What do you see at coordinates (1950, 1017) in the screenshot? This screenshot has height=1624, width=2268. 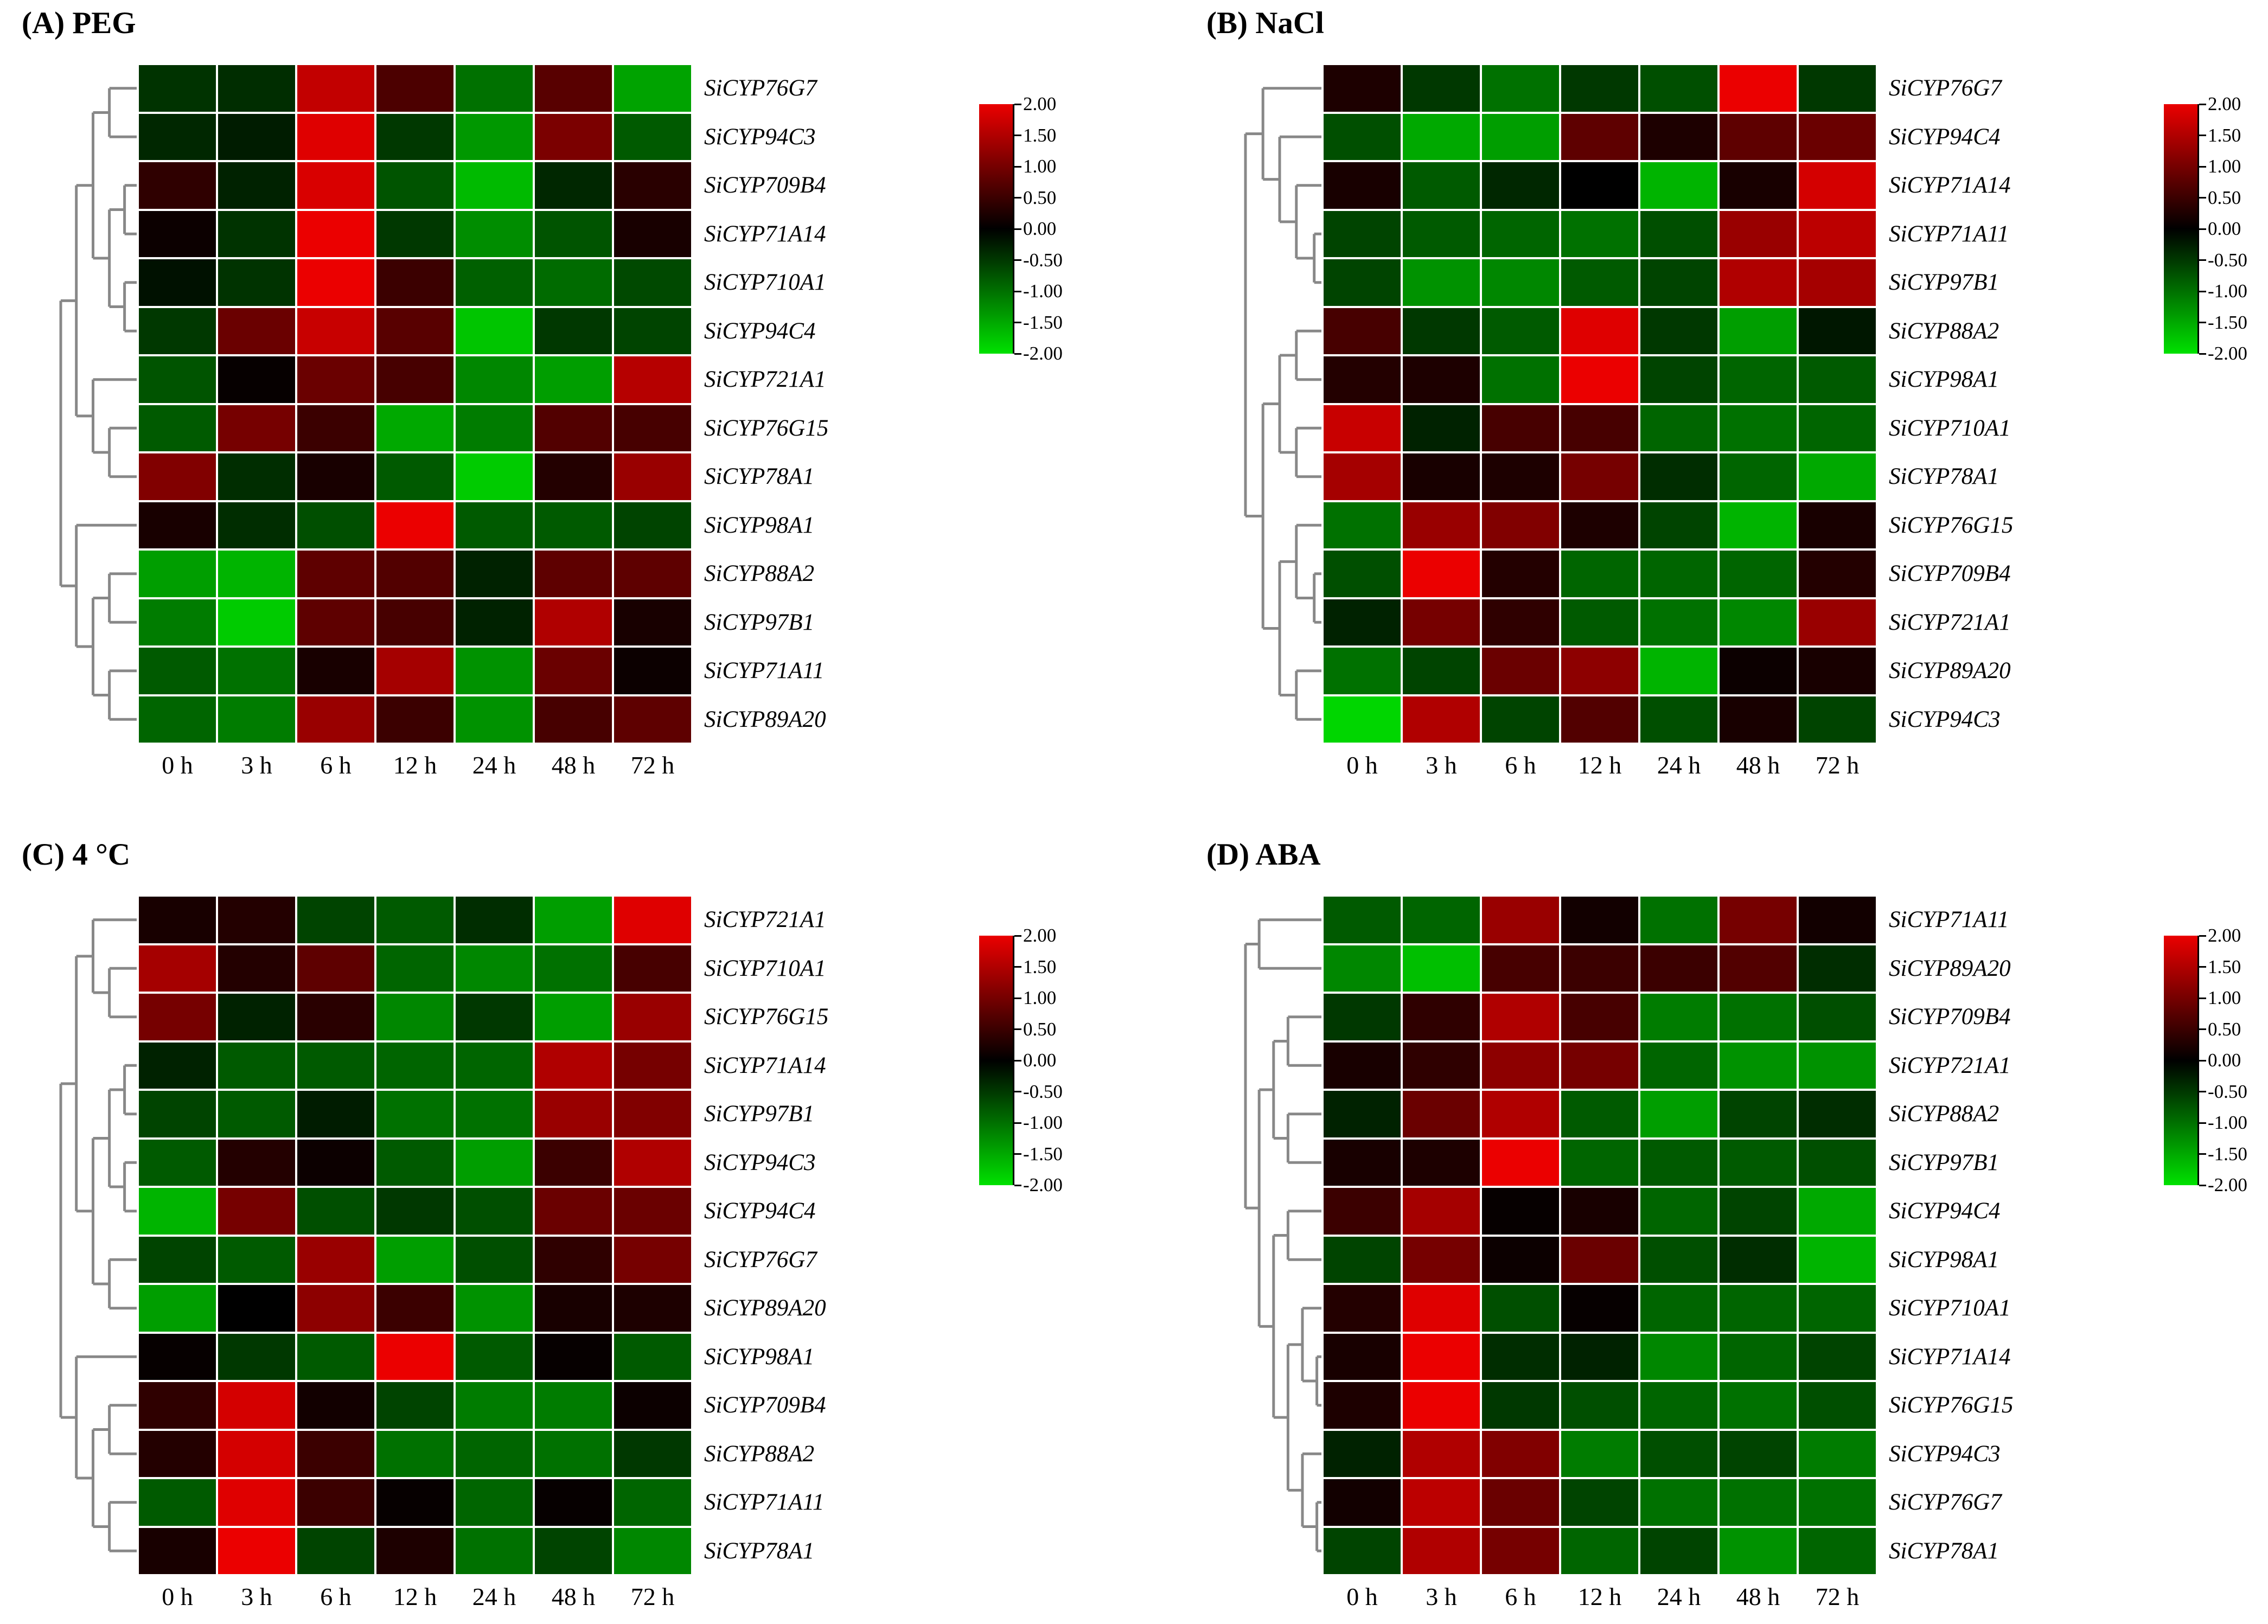 I see `gene-label: SiCYP709B4` at bounding box center [1950, 1017].